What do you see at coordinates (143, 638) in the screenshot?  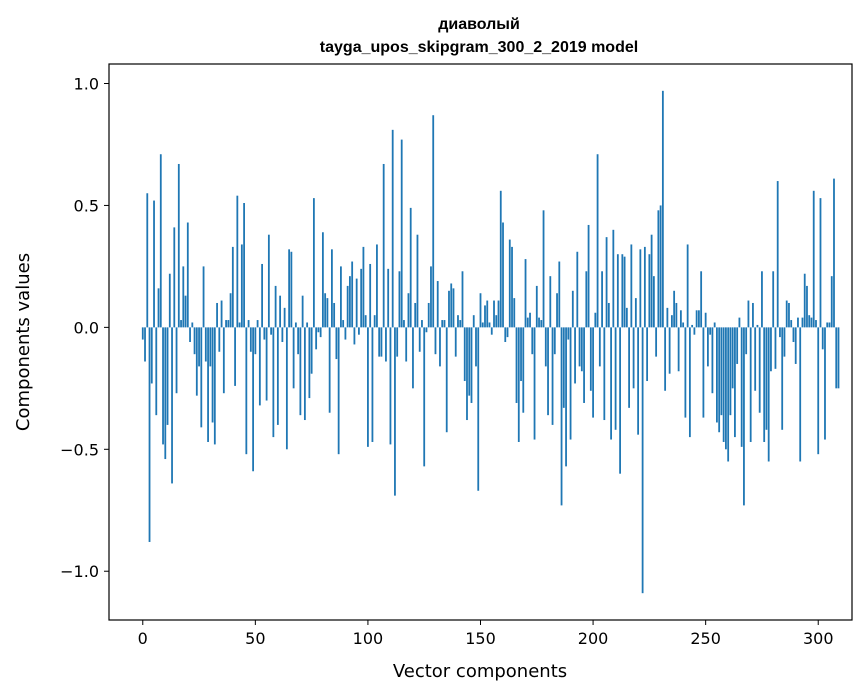 I see `x-tick-label-0: 0` at bounding box center [143, 638].